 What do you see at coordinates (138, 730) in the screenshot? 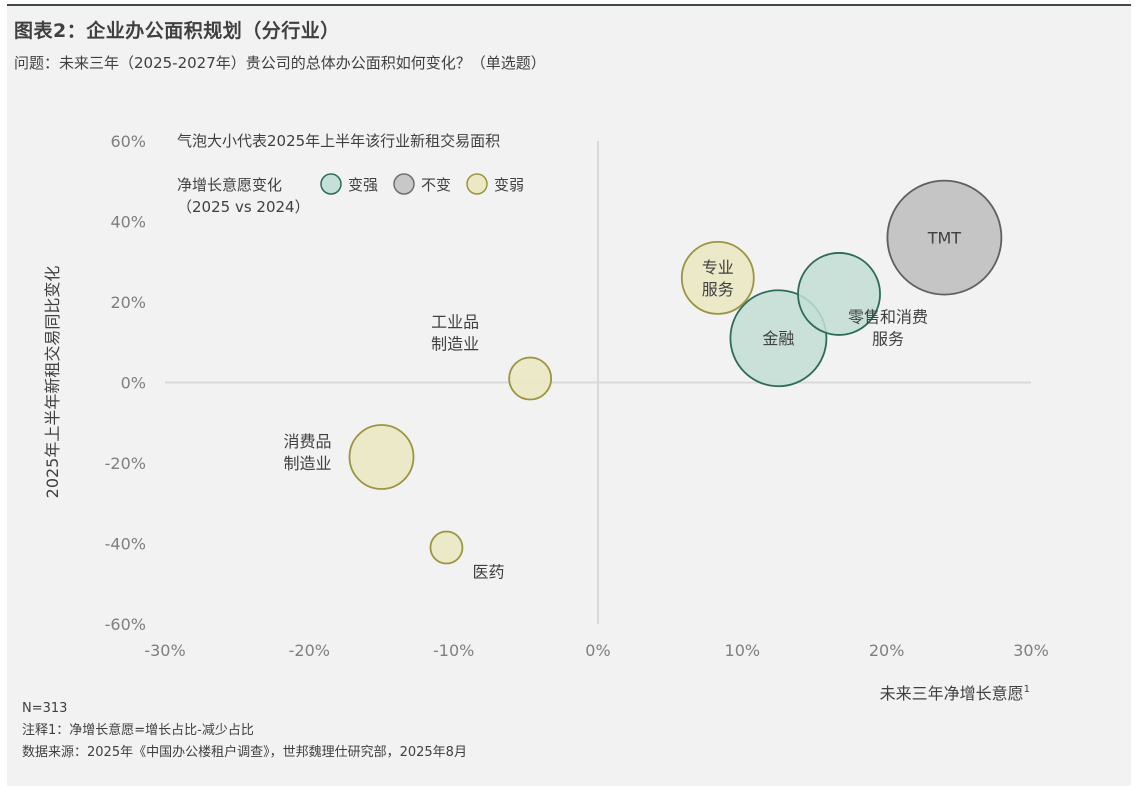
I see `footnote-1: 注释1：净增长意愿=增长占比-减少占比` at bounding box center [138, 730].